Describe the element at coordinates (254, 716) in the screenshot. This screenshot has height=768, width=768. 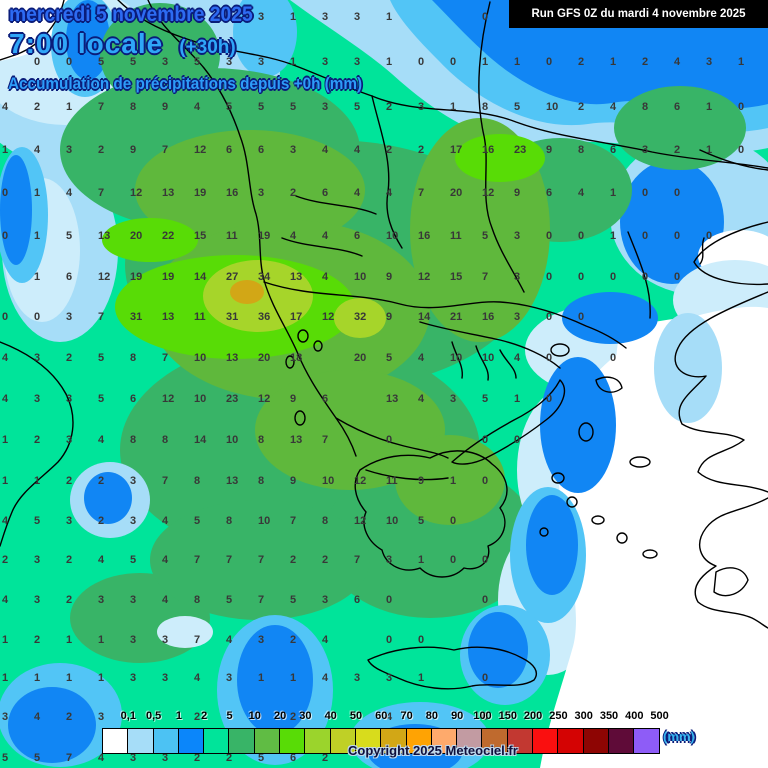
I see `legend-tick-label: 10` at that location.